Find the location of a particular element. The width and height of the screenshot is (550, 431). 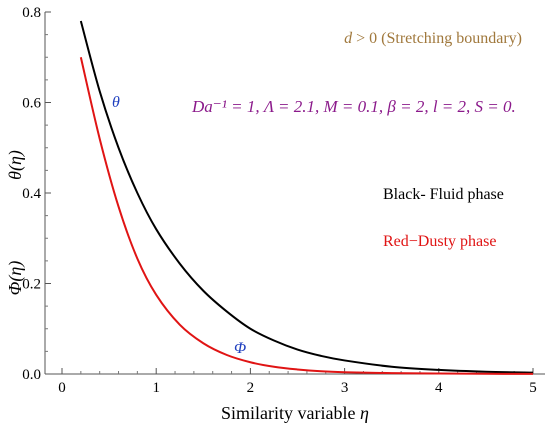

y-tick-label: 0.6 is located at coordinates (31, 104).